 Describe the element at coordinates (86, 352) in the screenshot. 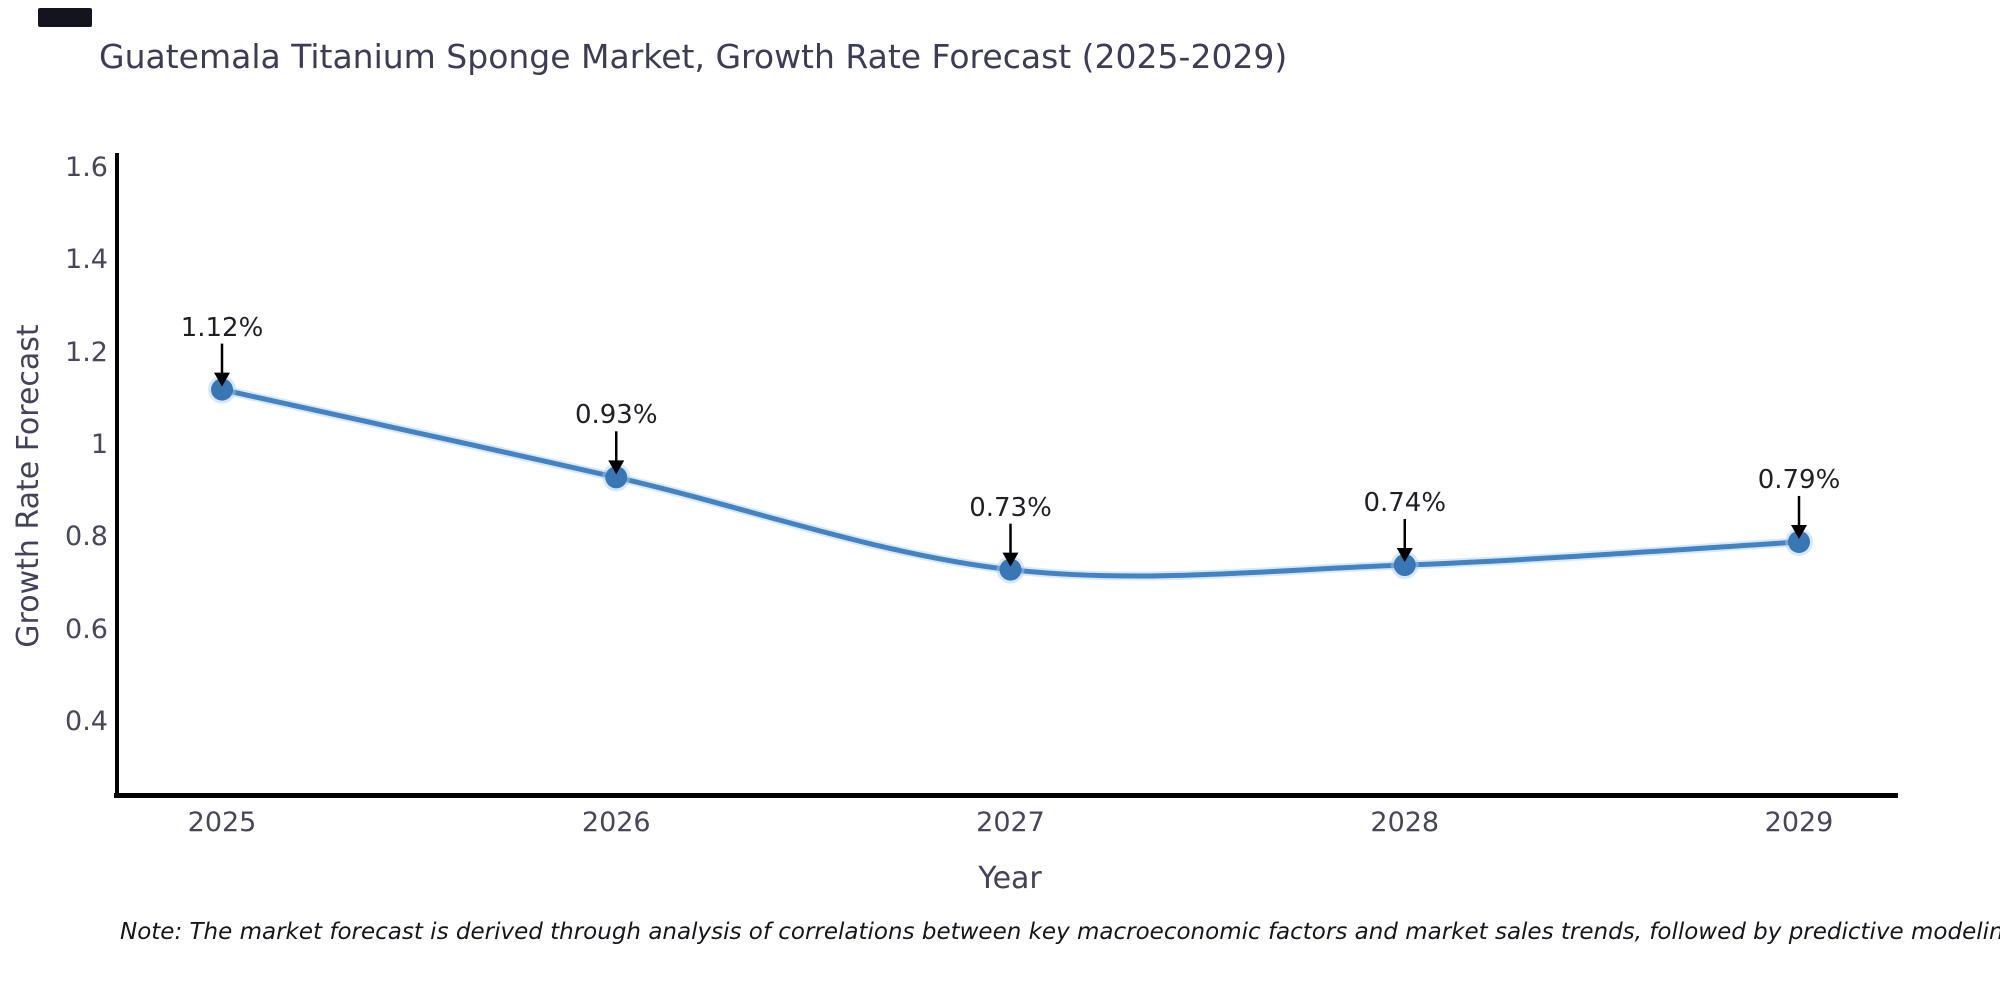

I see `y-tick-label: 1.2` at that location.